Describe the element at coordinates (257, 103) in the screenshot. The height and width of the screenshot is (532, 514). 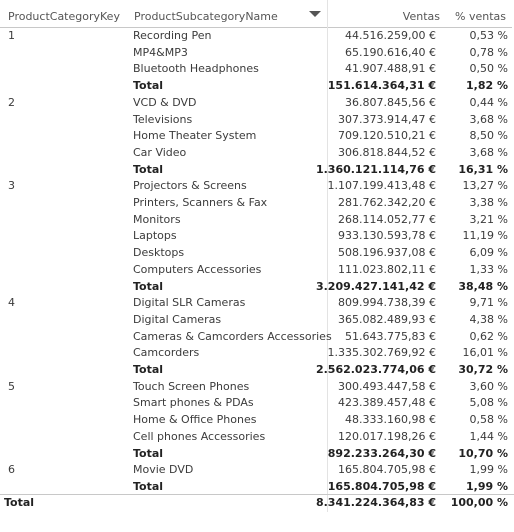
I see `table-row: 2 VCD & DVD 36.807.845,56 € 0,44 %` at that location.